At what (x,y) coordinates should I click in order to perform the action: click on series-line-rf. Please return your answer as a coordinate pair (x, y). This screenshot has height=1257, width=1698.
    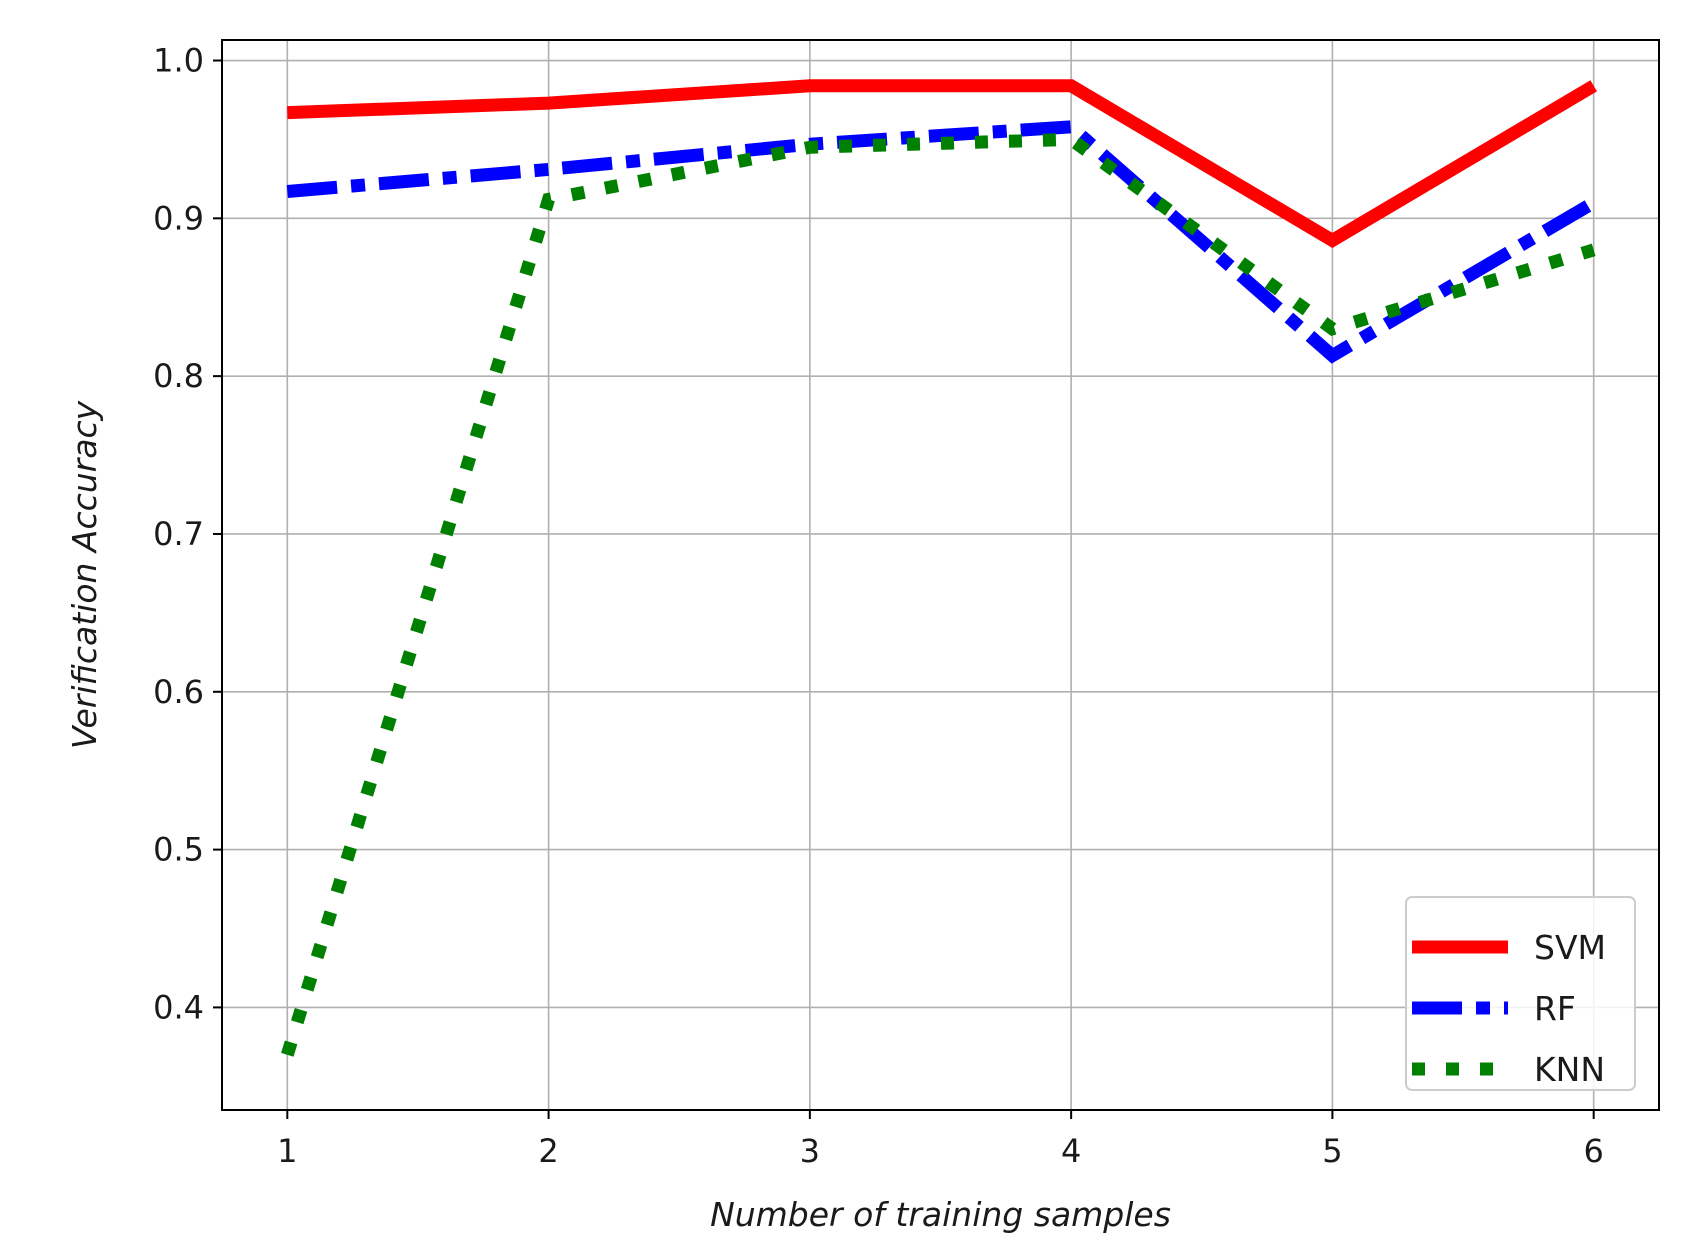
    Looking at the image, I should click on (941, 242).